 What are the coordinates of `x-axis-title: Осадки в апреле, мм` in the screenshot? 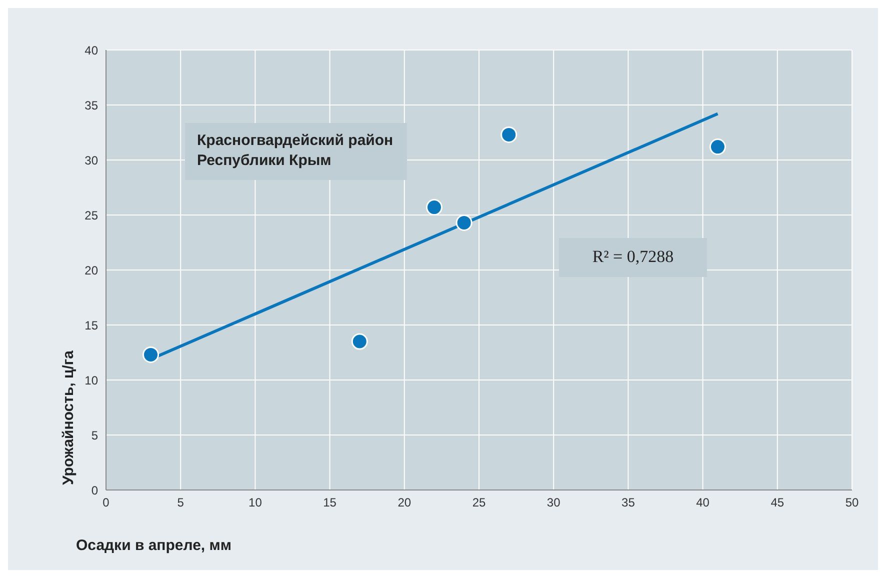 It's located at (154, 545).